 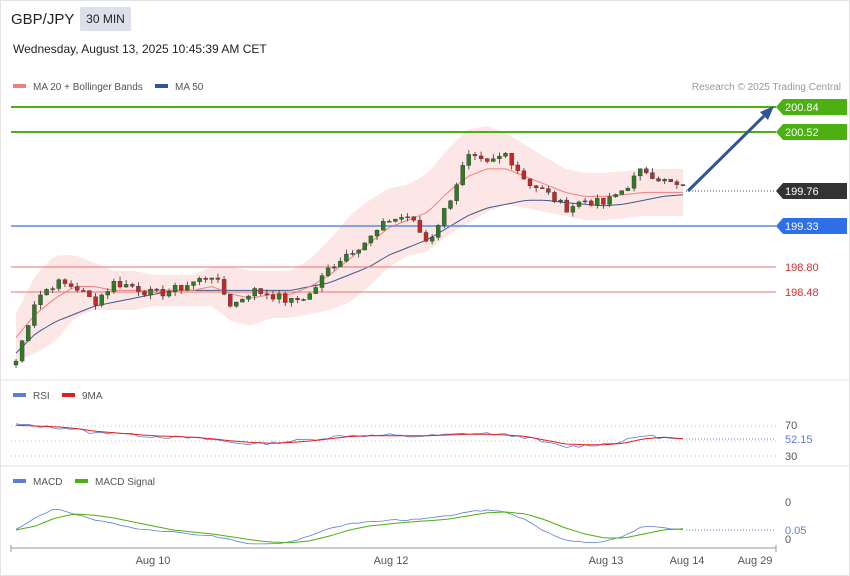 What do you see at coordinates (802, 133) in the screenshot?
I see `price-tag-200-52-text: 200.52` at bounding box center [802, 133].